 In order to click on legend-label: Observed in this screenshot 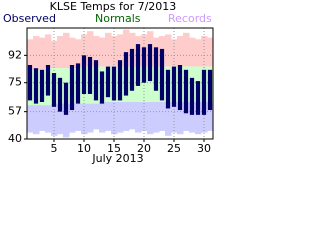, I will do `click(29, 18)`.